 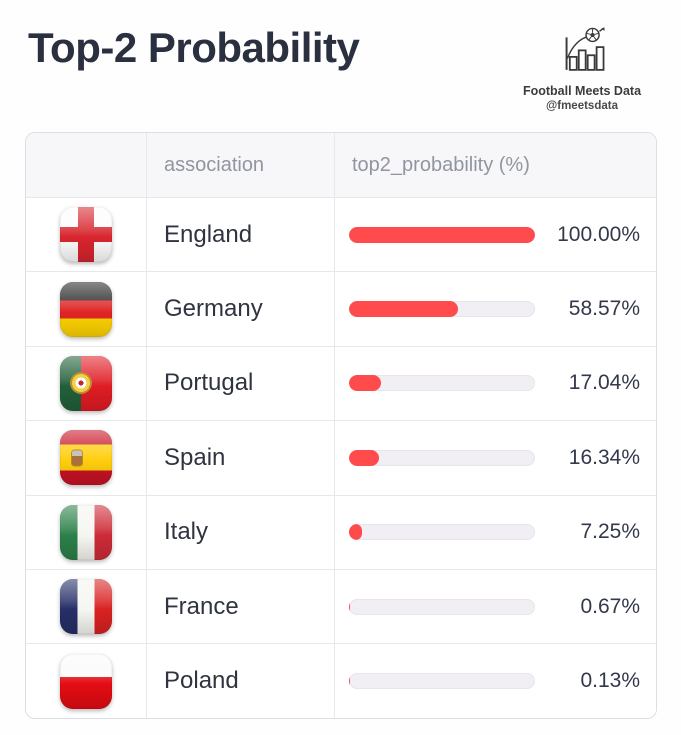 I want to click on association-name: France, so click(x=201, y=606).